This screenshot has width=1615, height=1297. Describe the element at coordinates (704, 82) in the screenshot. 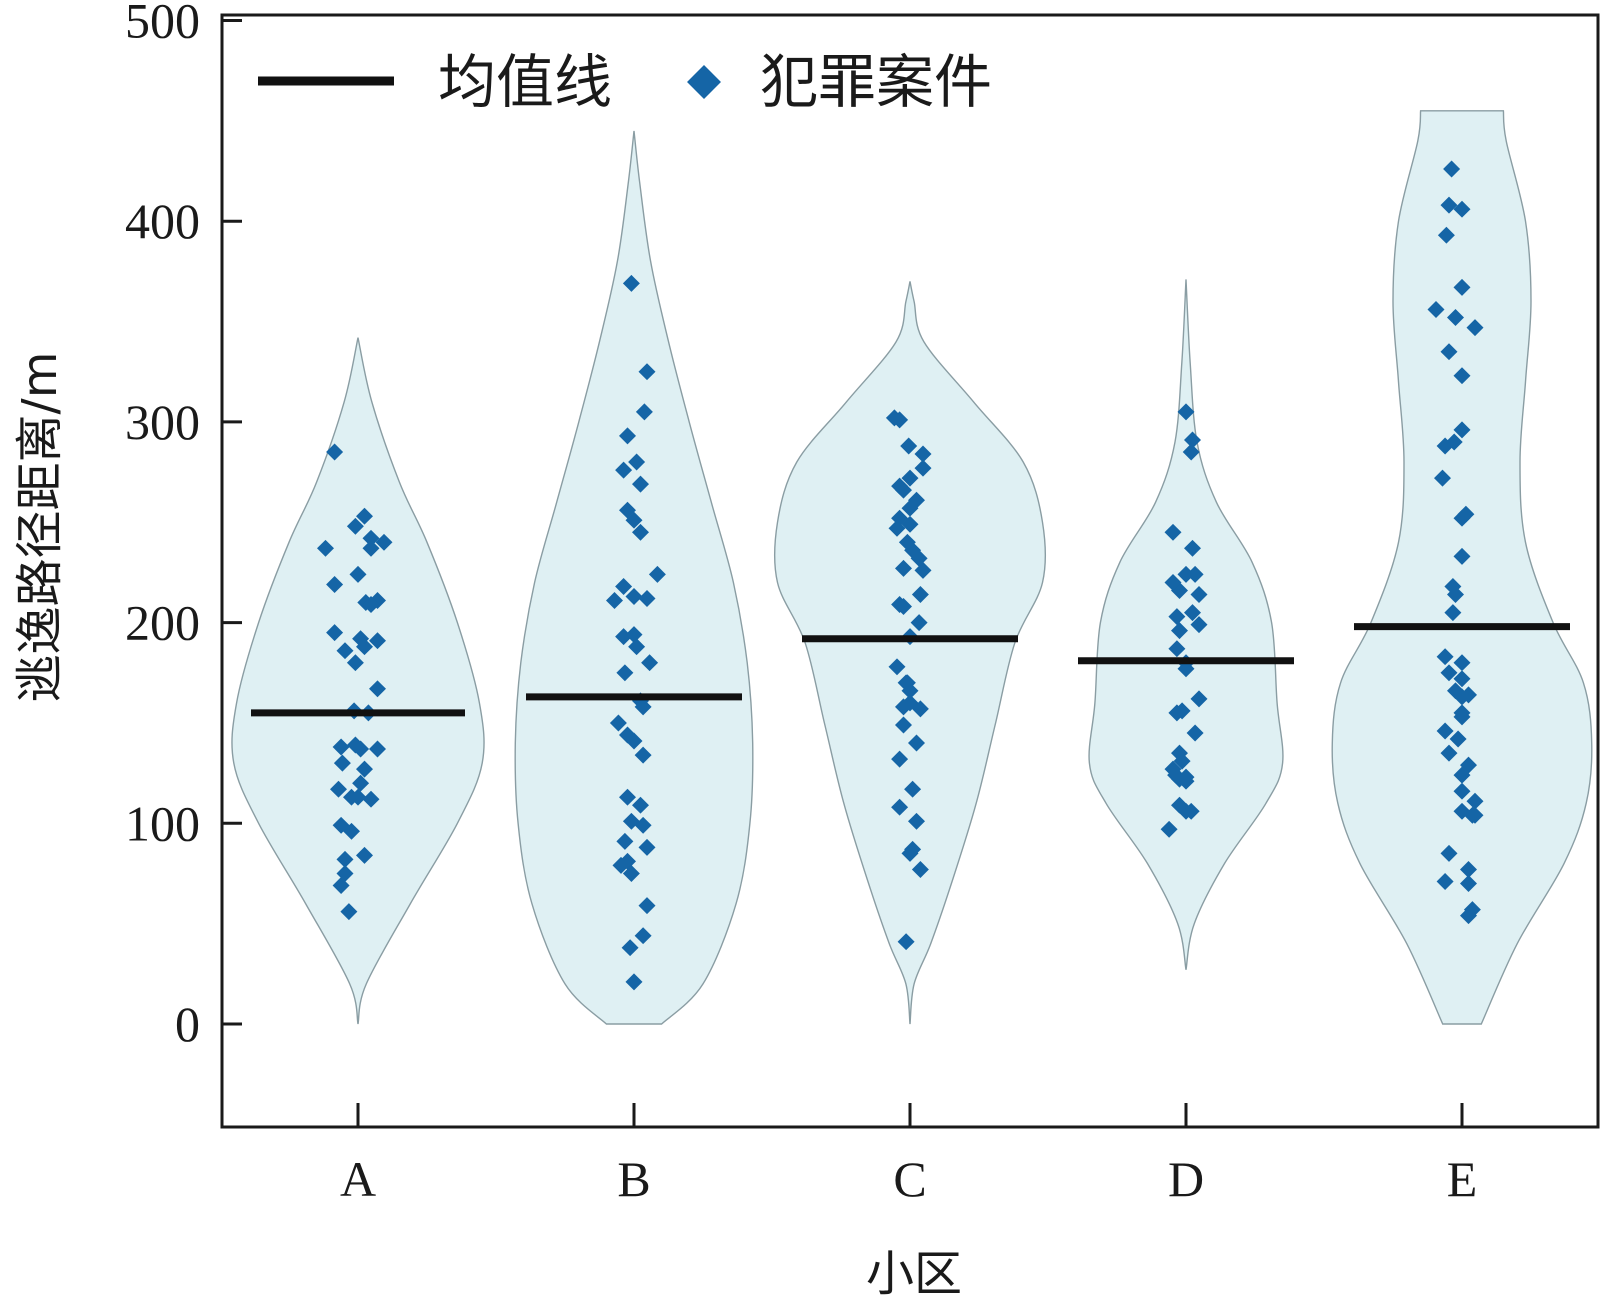

I see `legend-point-swatch` at that location.